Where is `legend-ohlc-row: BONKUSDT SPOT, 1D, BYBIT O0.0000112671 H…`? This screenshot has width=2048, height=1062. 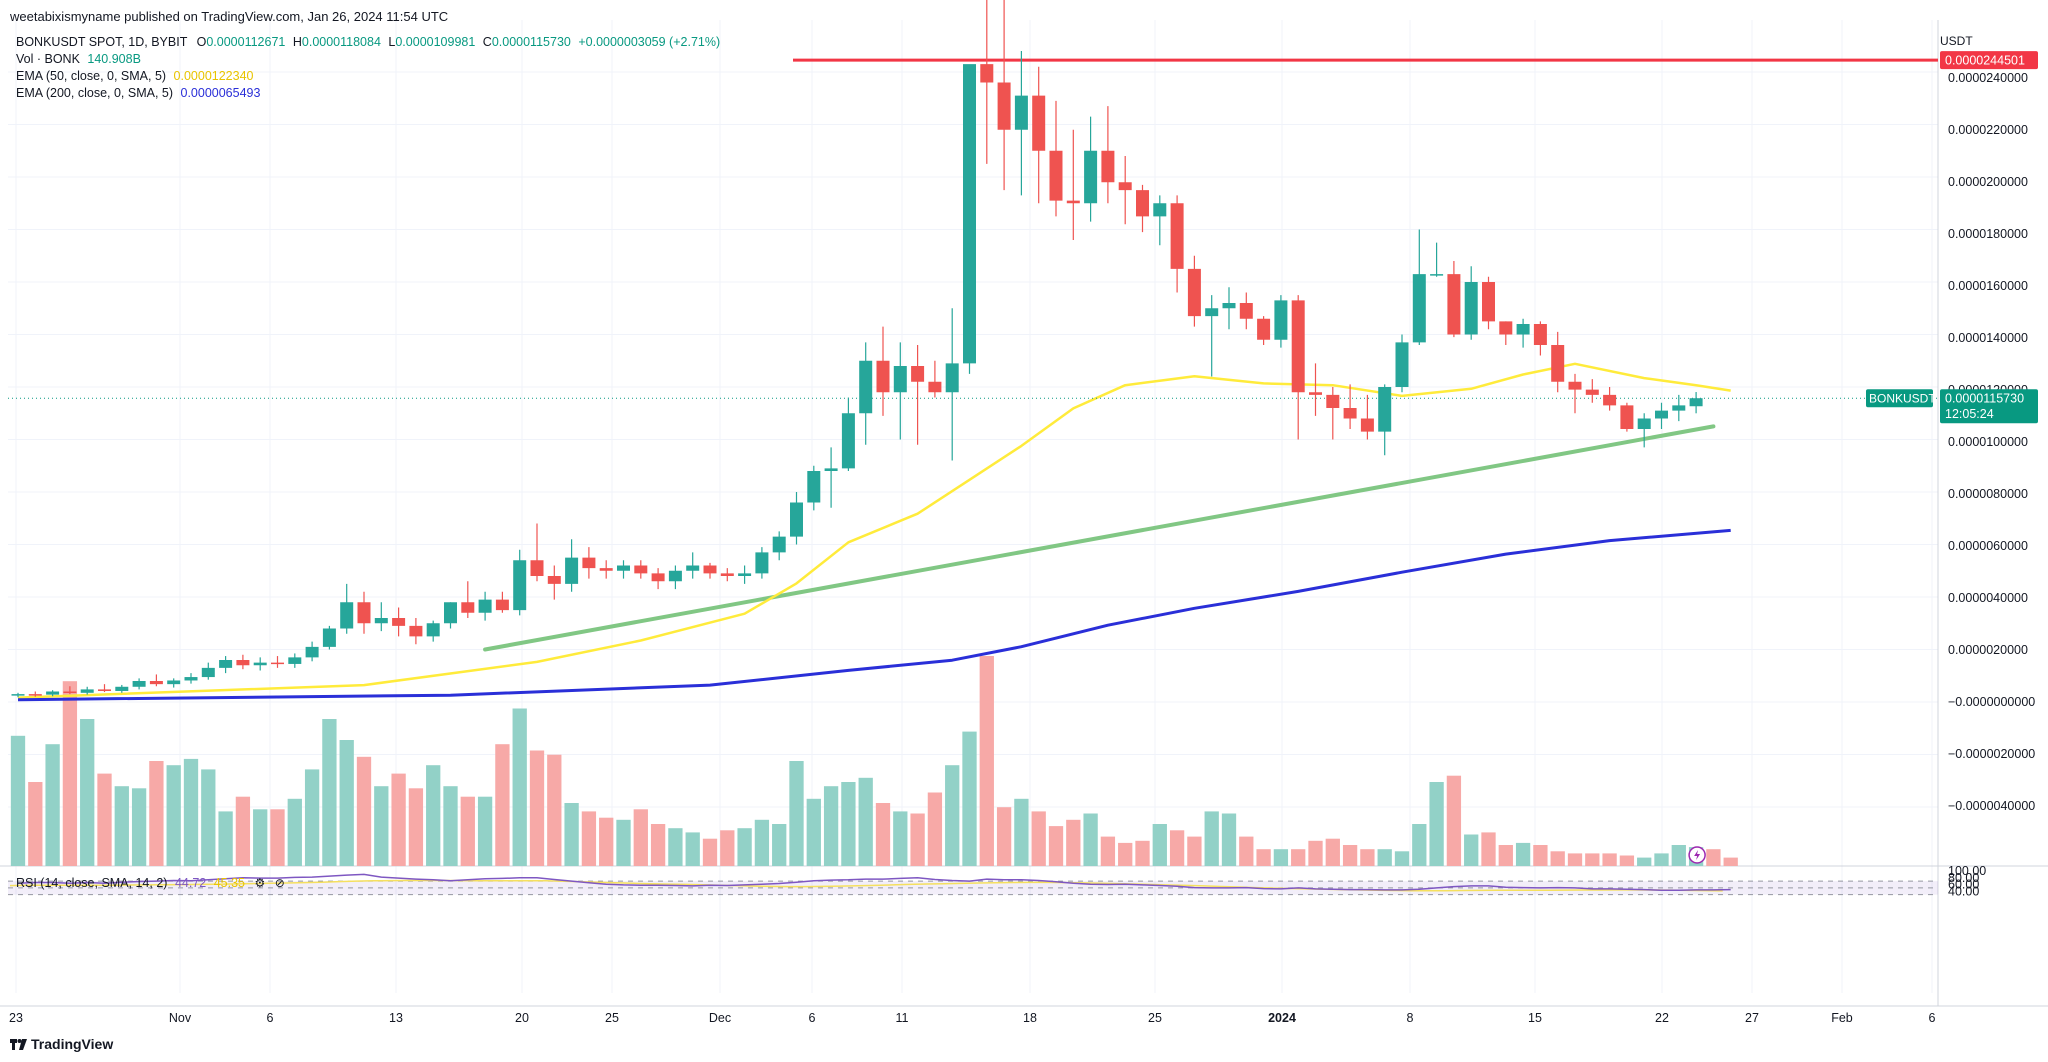 legend-ohlc-row: BONKUSDT SPOT, 1D, BYBIT O0.0000112671 H… is located at coordinates (368, 42).